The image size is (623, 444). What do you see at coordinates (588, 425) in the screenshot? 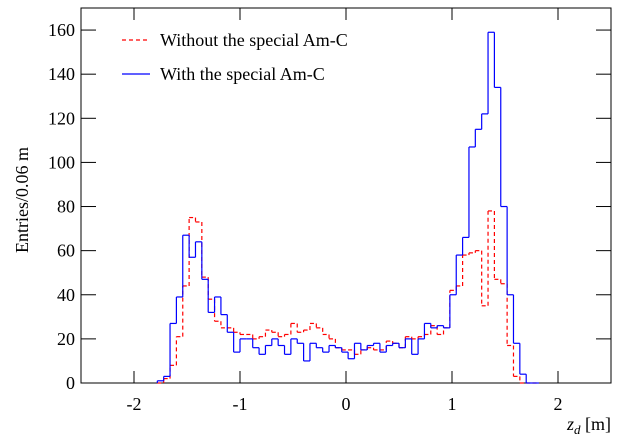
I see `x-axis-label: zd [m]` at bounding box center [588, 425].